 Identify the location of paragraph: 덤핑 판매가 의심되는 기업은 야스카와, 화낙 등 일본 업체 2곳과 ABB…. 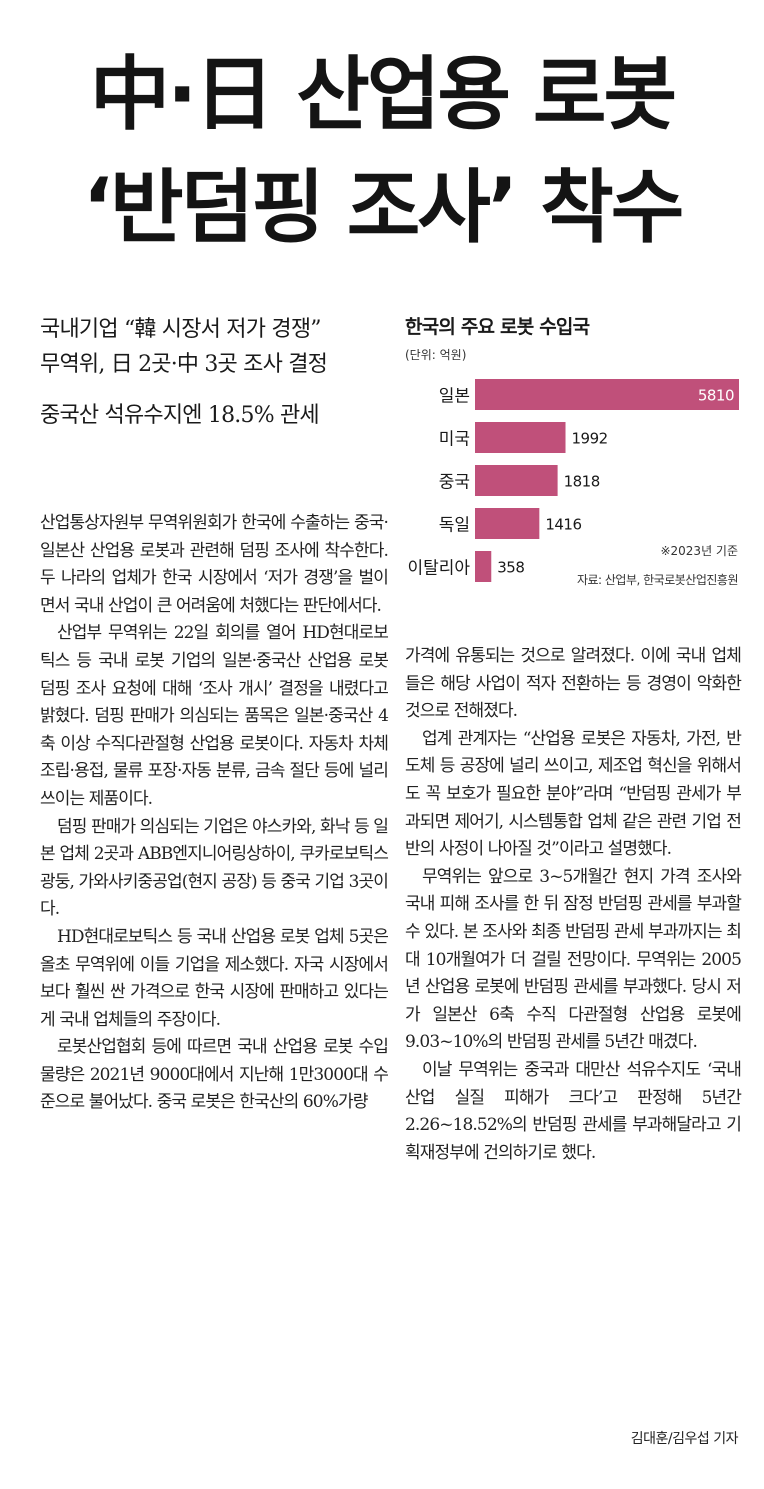
(214, 868).